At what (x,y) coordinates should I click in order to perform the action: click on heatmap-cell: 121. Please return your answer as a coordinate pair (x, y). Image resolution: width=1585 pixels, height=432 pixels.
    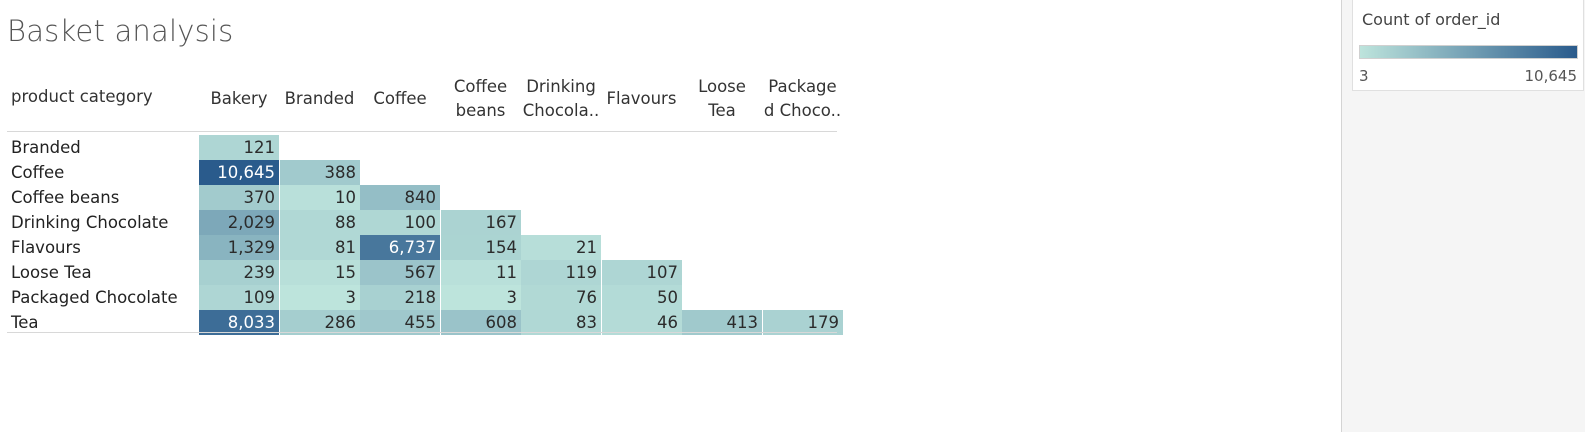
    Looking at the image, I should click on (239, 147).